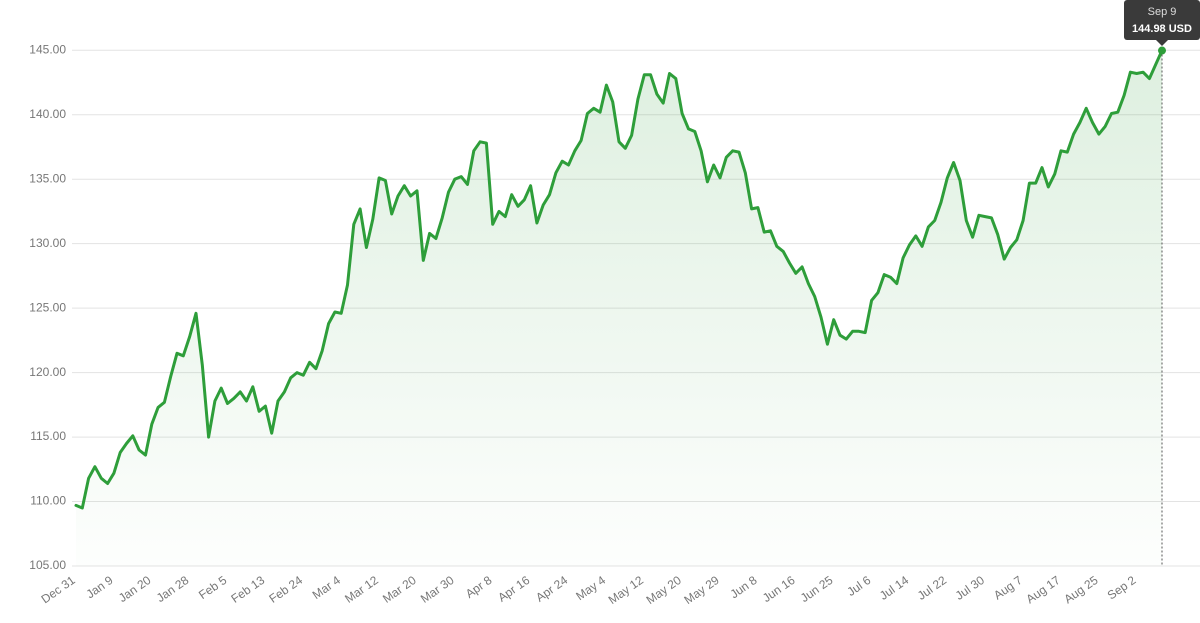  Describe the element at coordinates (1162, 12) in the screenshot. I see `tooltip-date: Sep 9` at that location.